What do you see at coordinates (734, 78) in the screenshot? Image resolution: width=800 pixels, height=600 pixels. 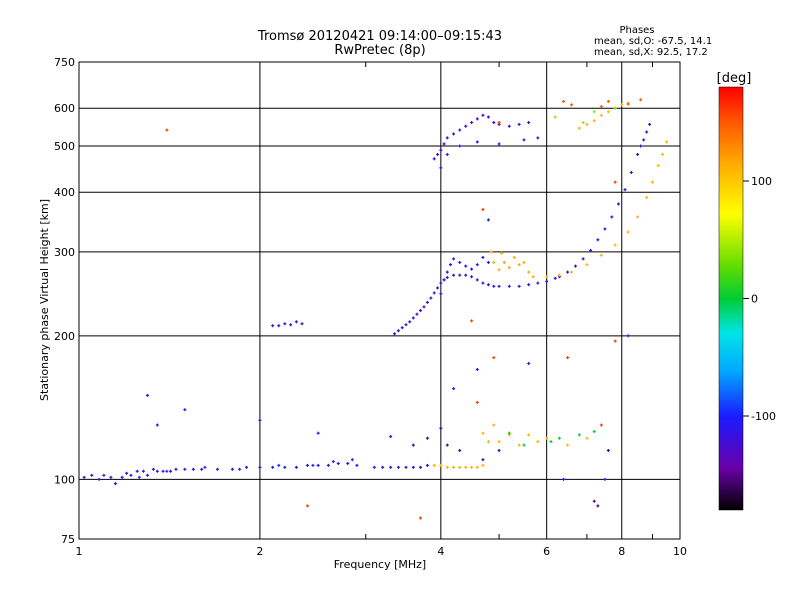 I see `colorbar-label: [deg]` at bounding box center [734, 78].